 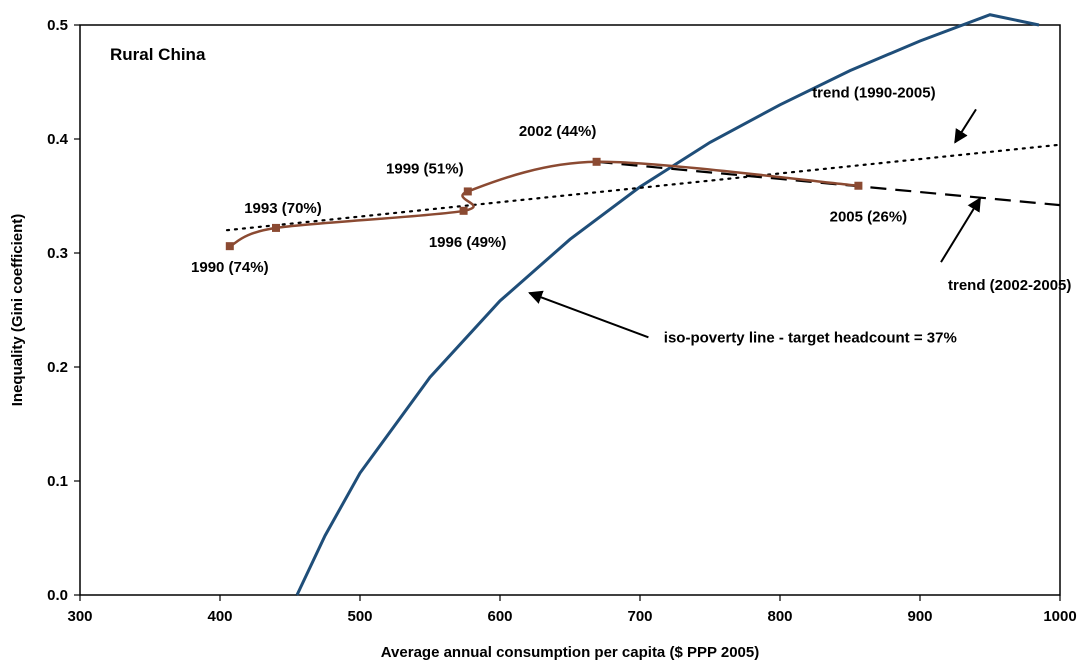 I want to click on x-tick-label: 400, so click(x=219, y=616).